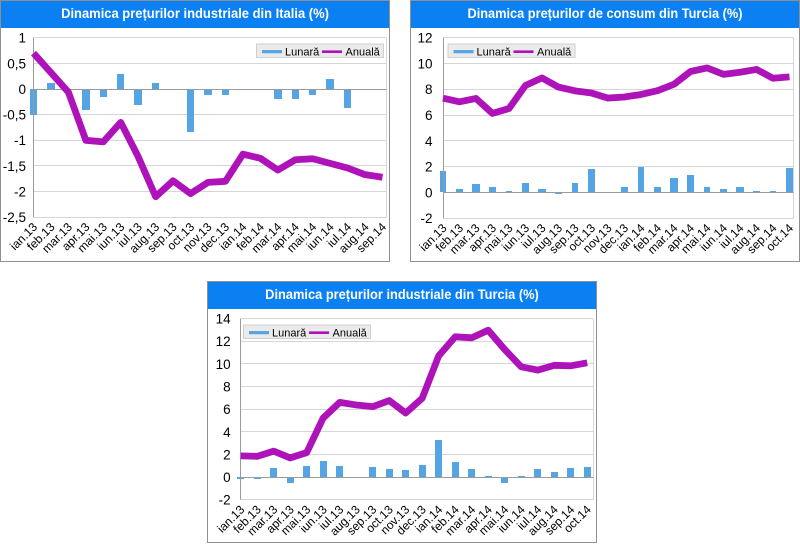 The image size is (800, 548). What do you see at coordinates (22, 38) in the screenshot?
I see `svg-text: 1` at bounding box center [22, 38].